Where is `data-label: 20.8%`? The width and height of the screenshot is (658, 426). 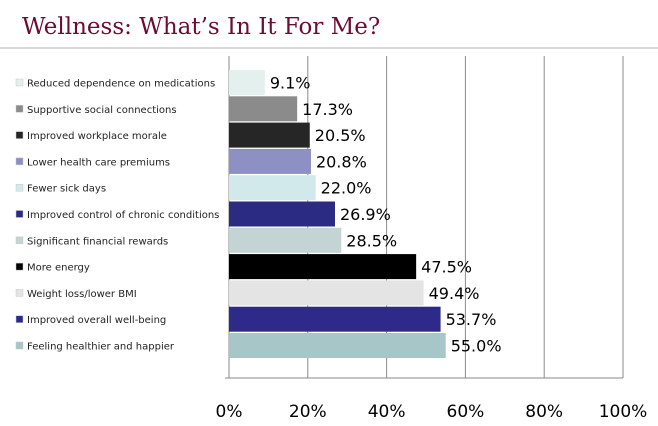
data-label: 20.8% is located at coordinates (341, 161).